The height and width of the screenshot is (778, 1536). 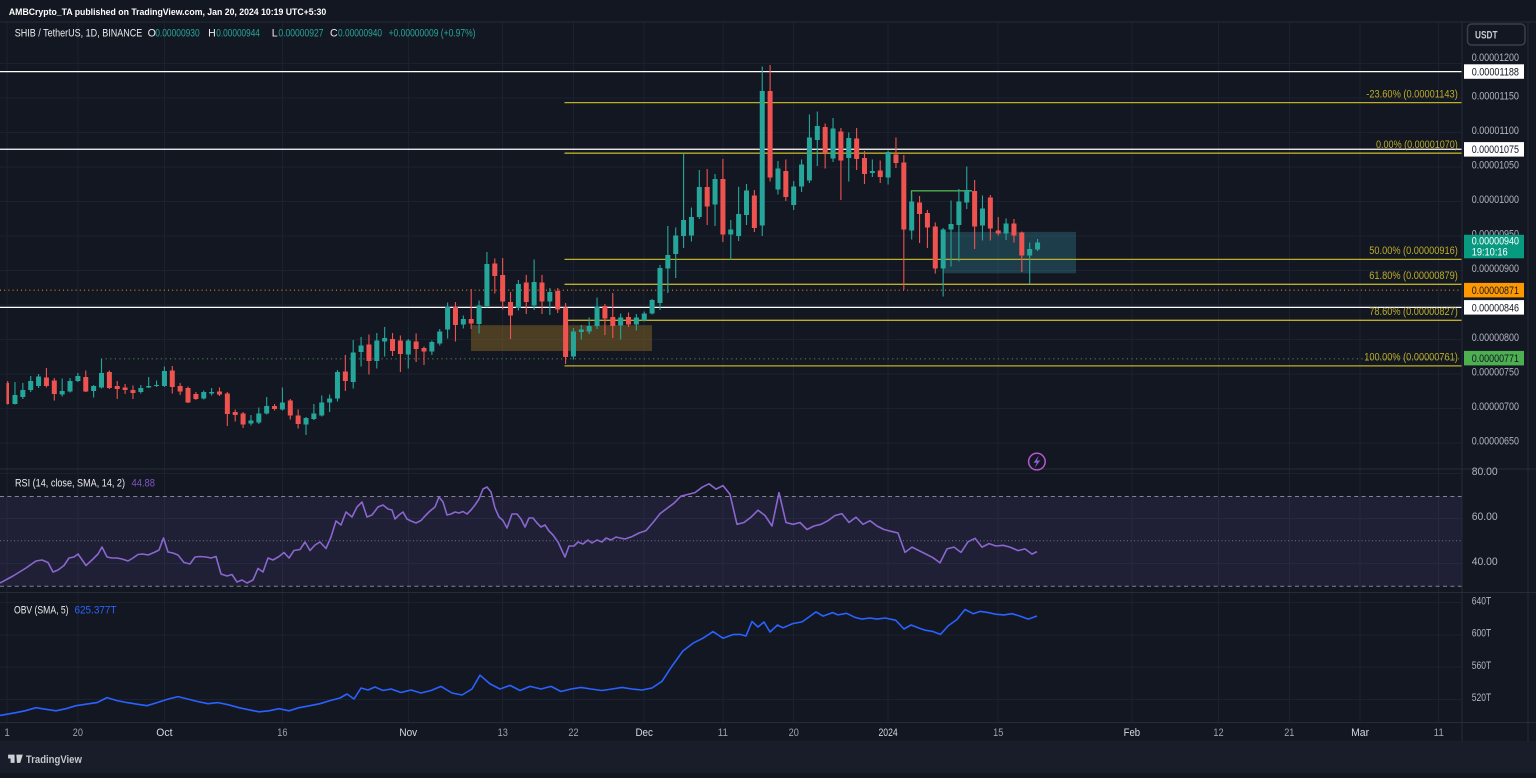 I want to click on svg-text: 0.00000846, so click(x=1495, y=308).